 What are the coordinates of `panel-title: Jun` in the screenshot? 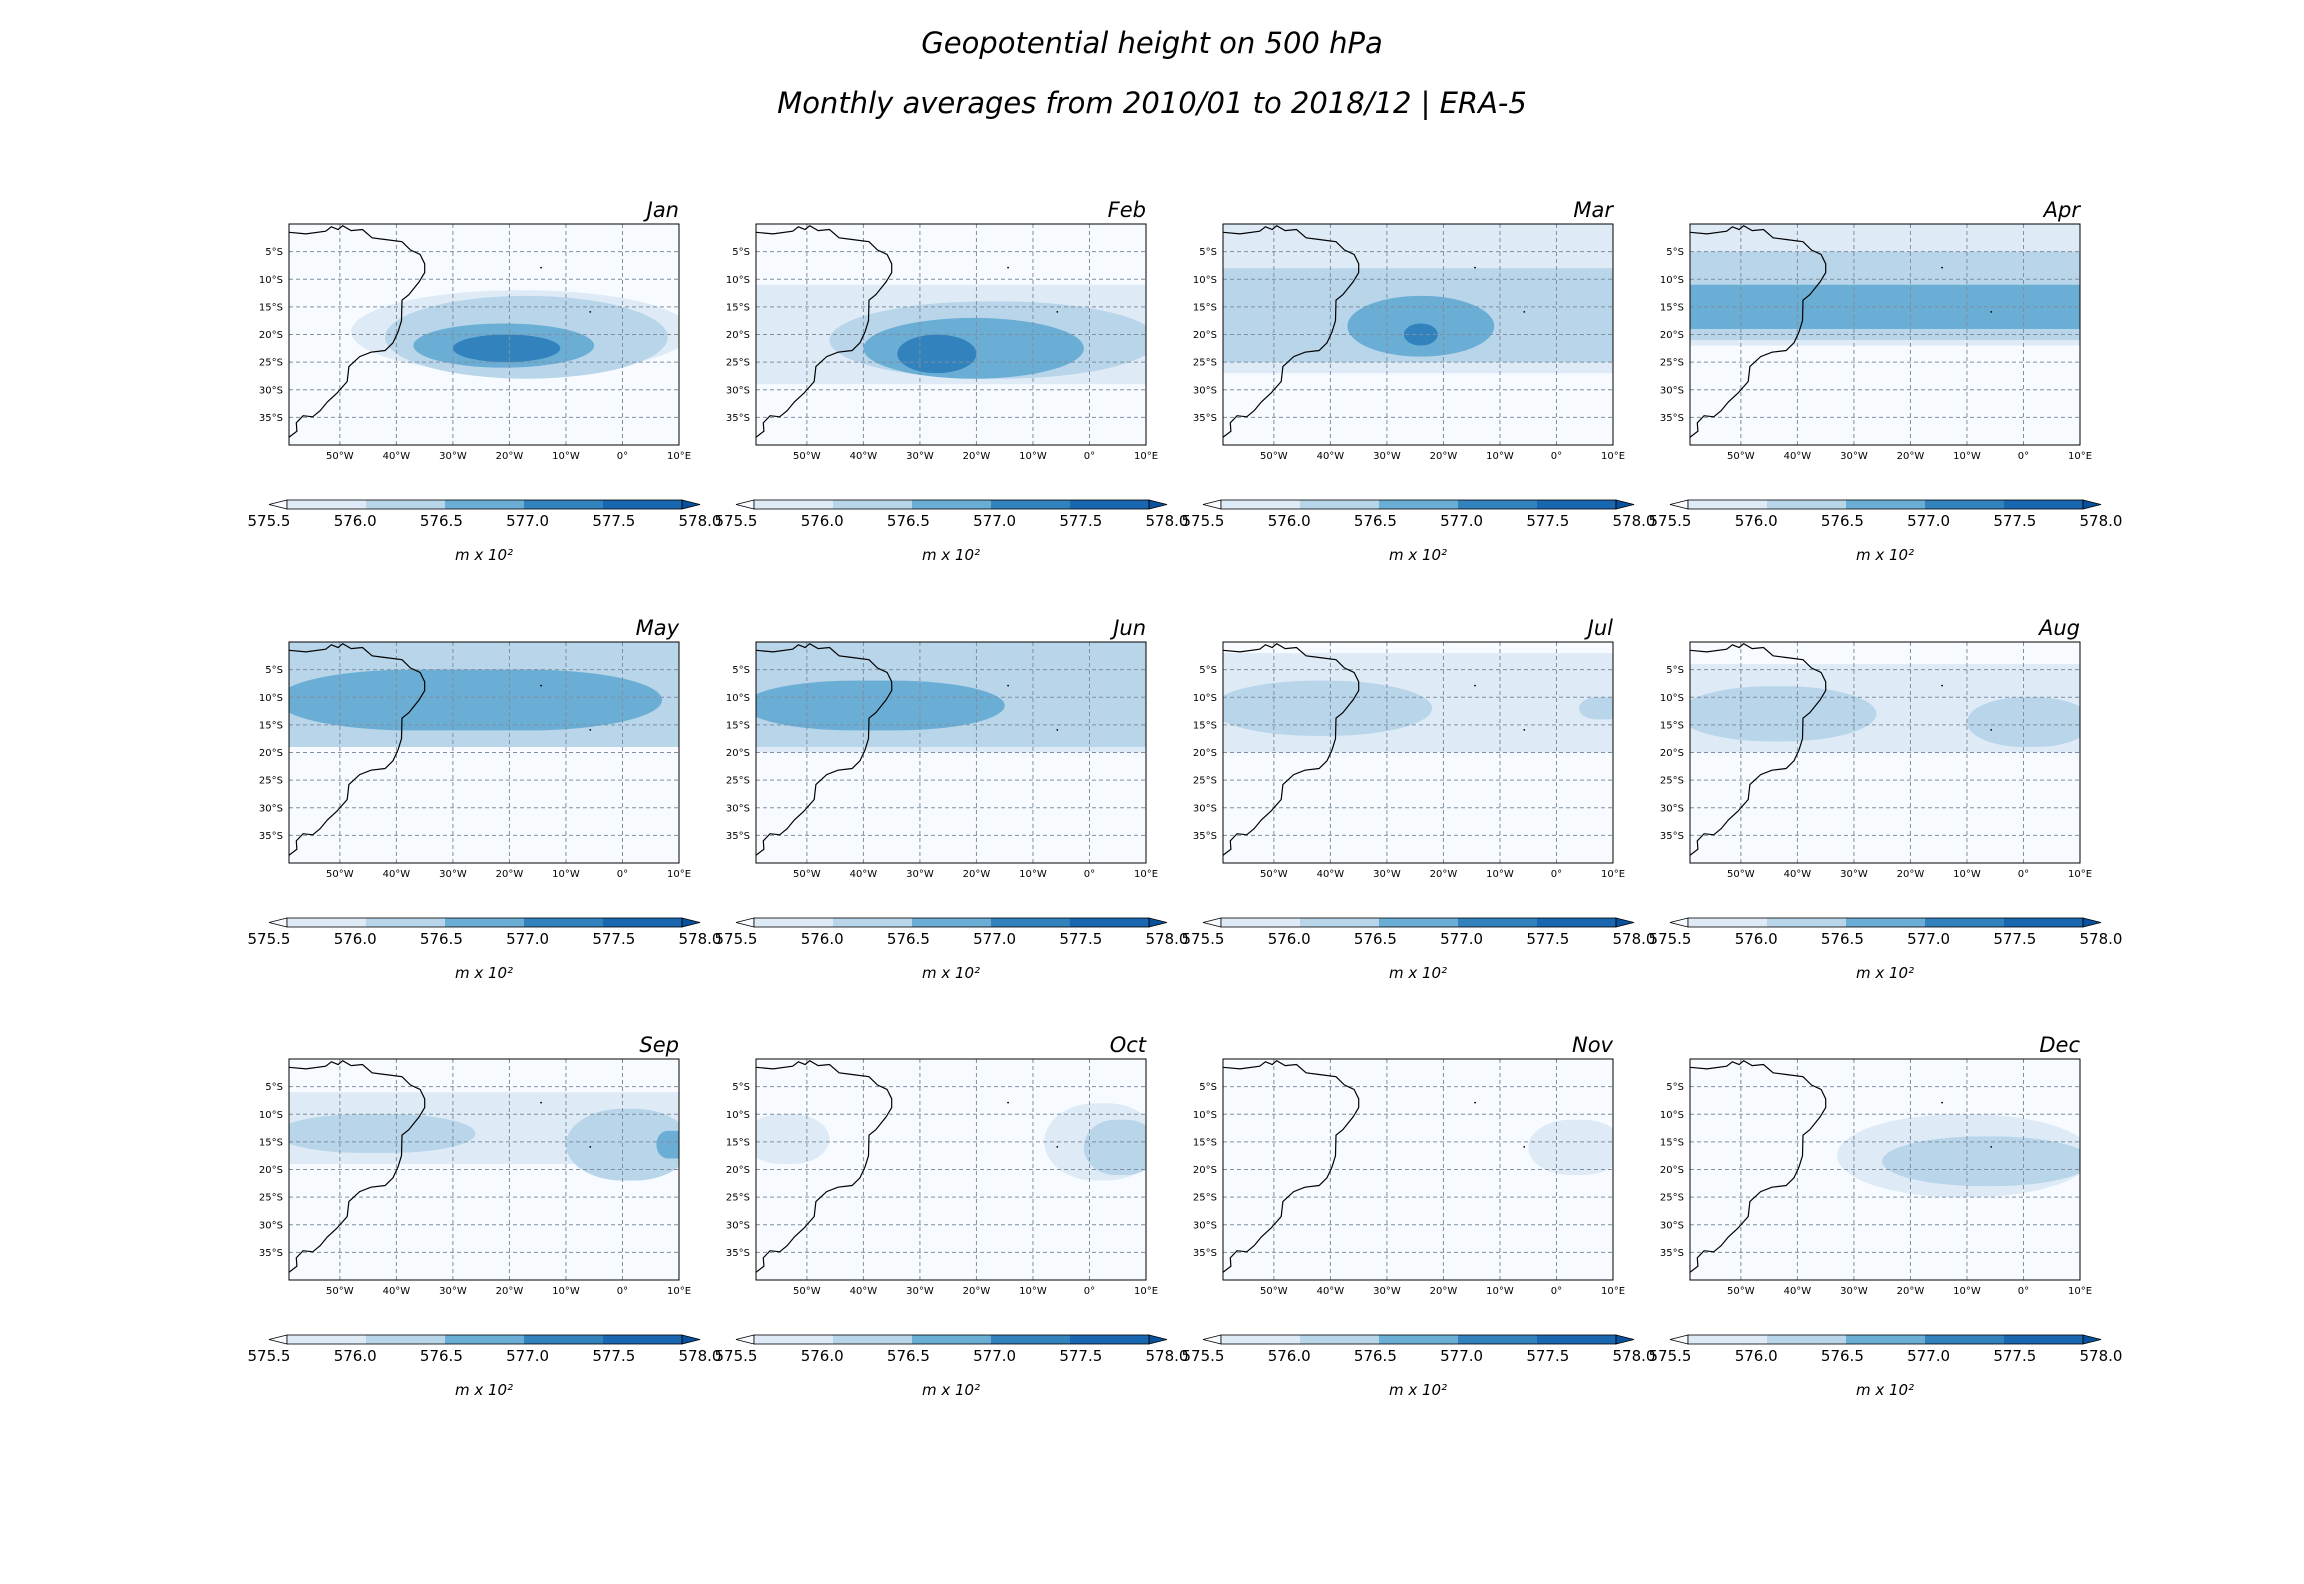 It's located at (1127, 628).